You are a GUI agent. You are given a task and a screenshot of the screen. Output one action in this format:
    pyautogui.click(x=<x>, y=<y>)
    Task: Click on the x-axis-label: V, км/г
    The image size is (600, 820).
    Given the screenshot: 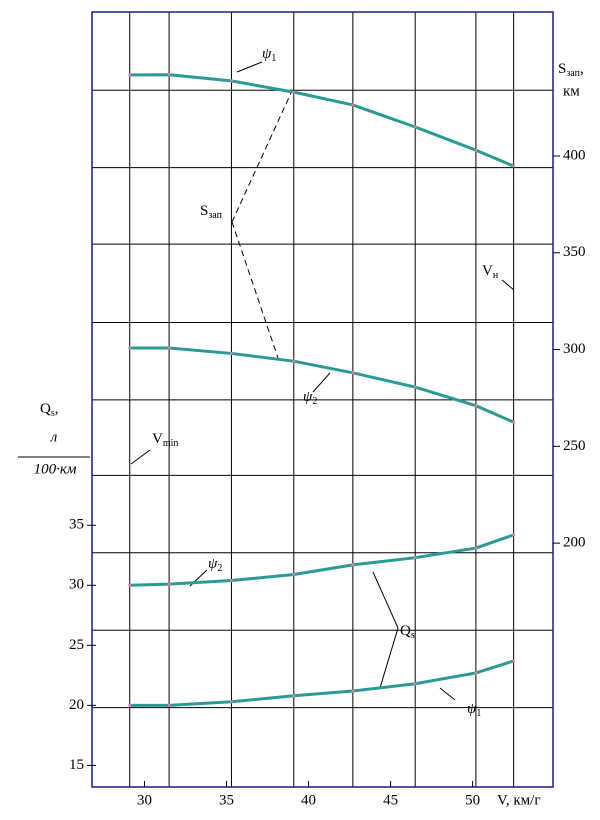 What is the action you would take?
    pyautogui.click(x=519, y=800)
    